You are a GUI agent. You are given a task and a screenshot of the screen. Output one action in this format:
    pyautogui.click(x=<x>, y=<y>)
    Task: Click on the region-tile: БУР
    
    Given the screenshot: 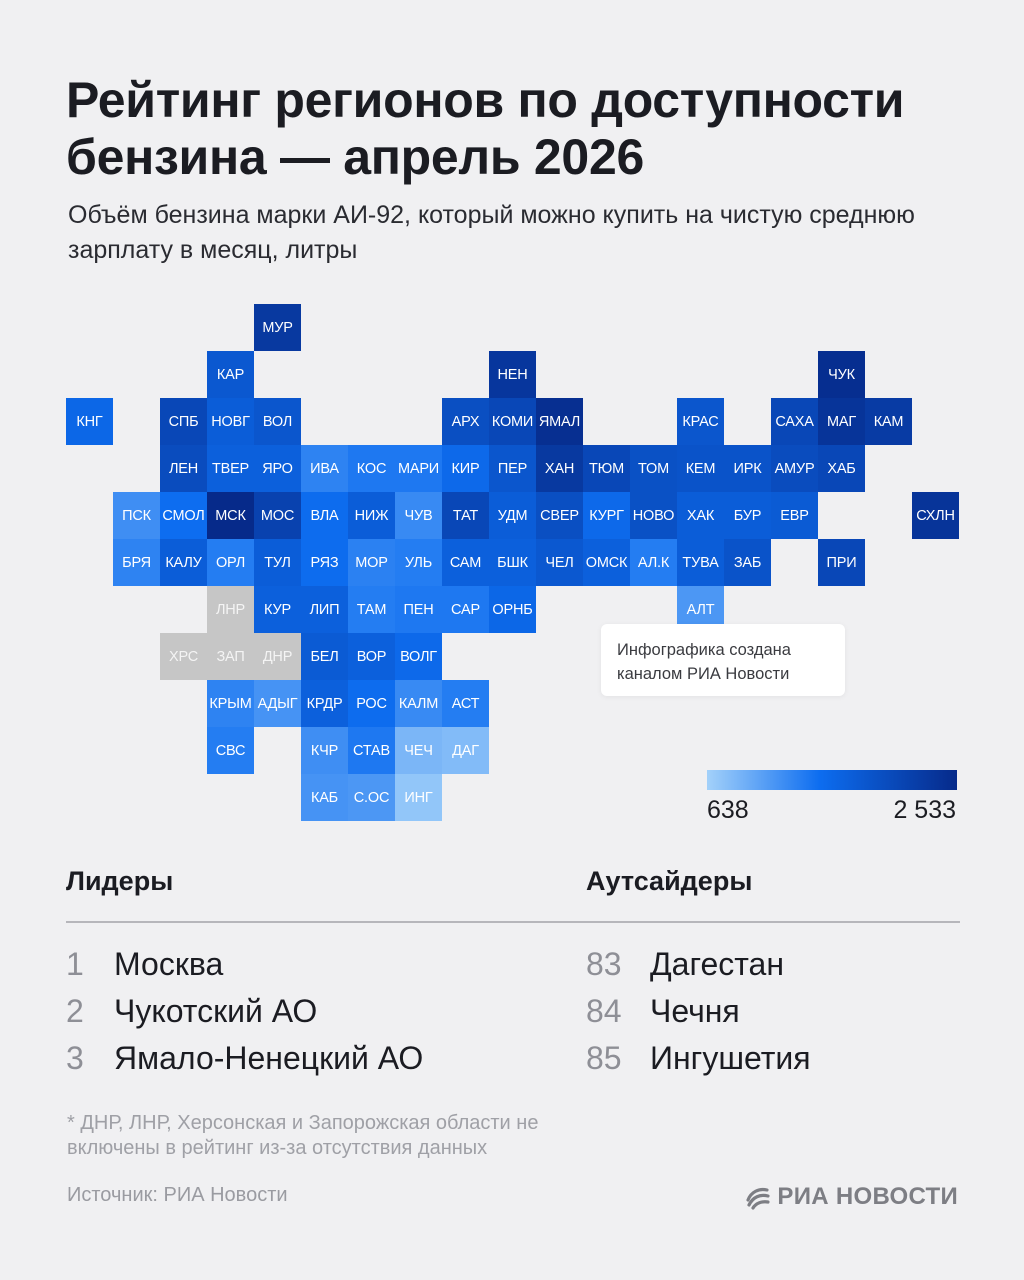 What is the action you would take?
    pyautogui.click(x=747, y=515)
    